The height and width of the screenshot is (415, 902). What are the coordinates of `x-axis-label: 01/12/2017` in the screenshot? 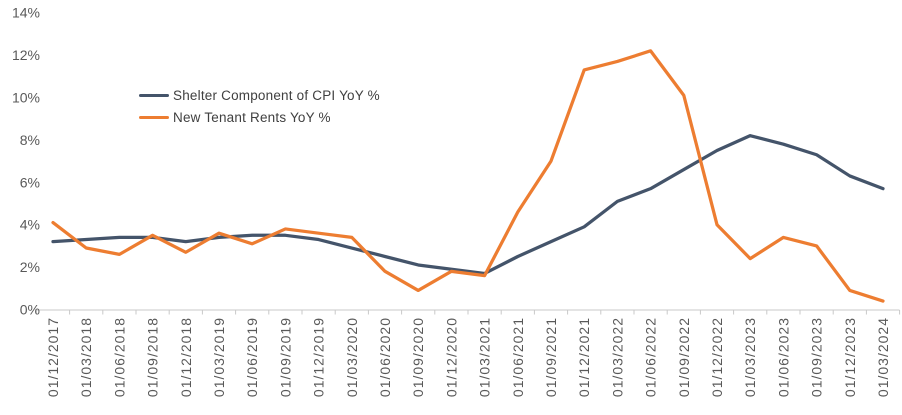 It's located at (53, 357).